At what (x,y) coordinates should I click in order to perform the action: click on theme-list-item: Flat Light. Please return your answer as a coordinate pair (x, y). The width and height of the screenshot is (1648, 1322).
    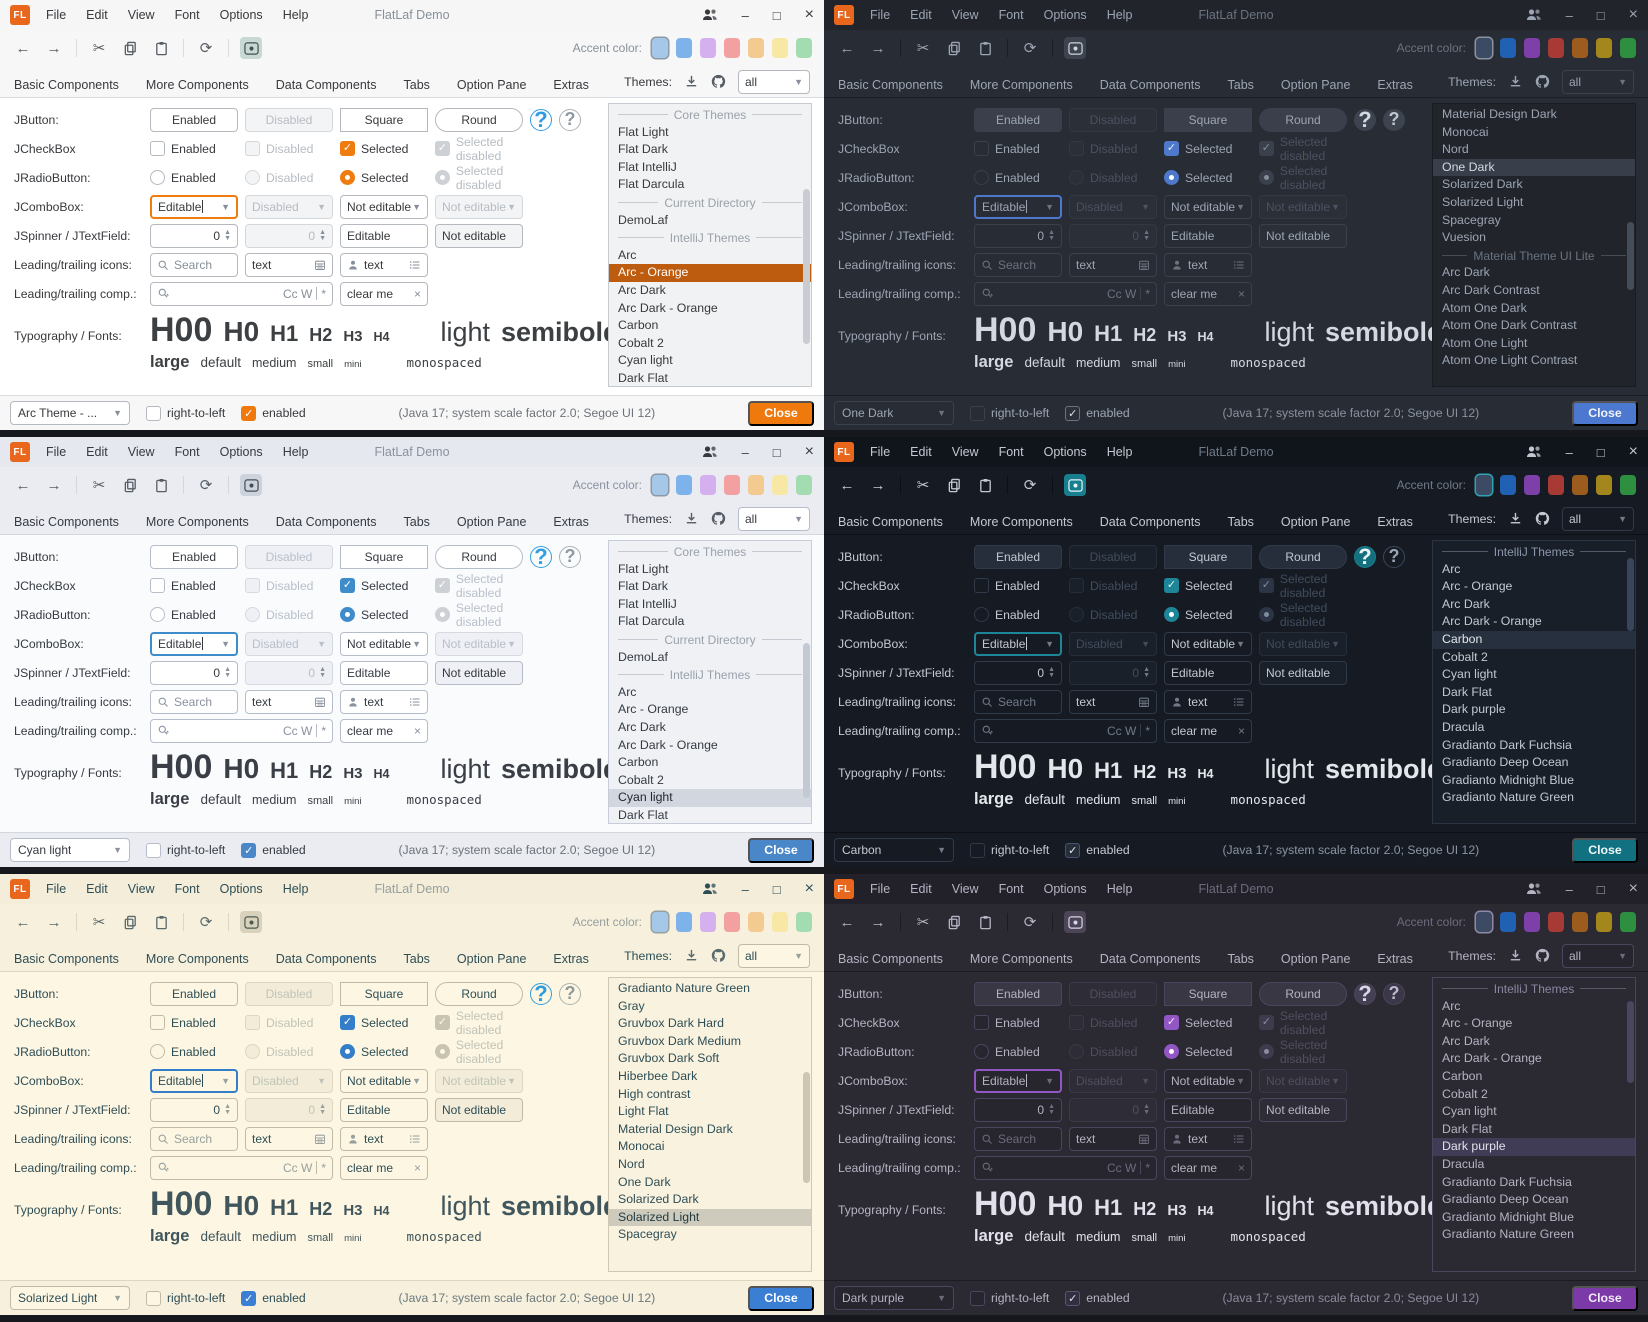
    Looking at the image, I should click on (643, 568).